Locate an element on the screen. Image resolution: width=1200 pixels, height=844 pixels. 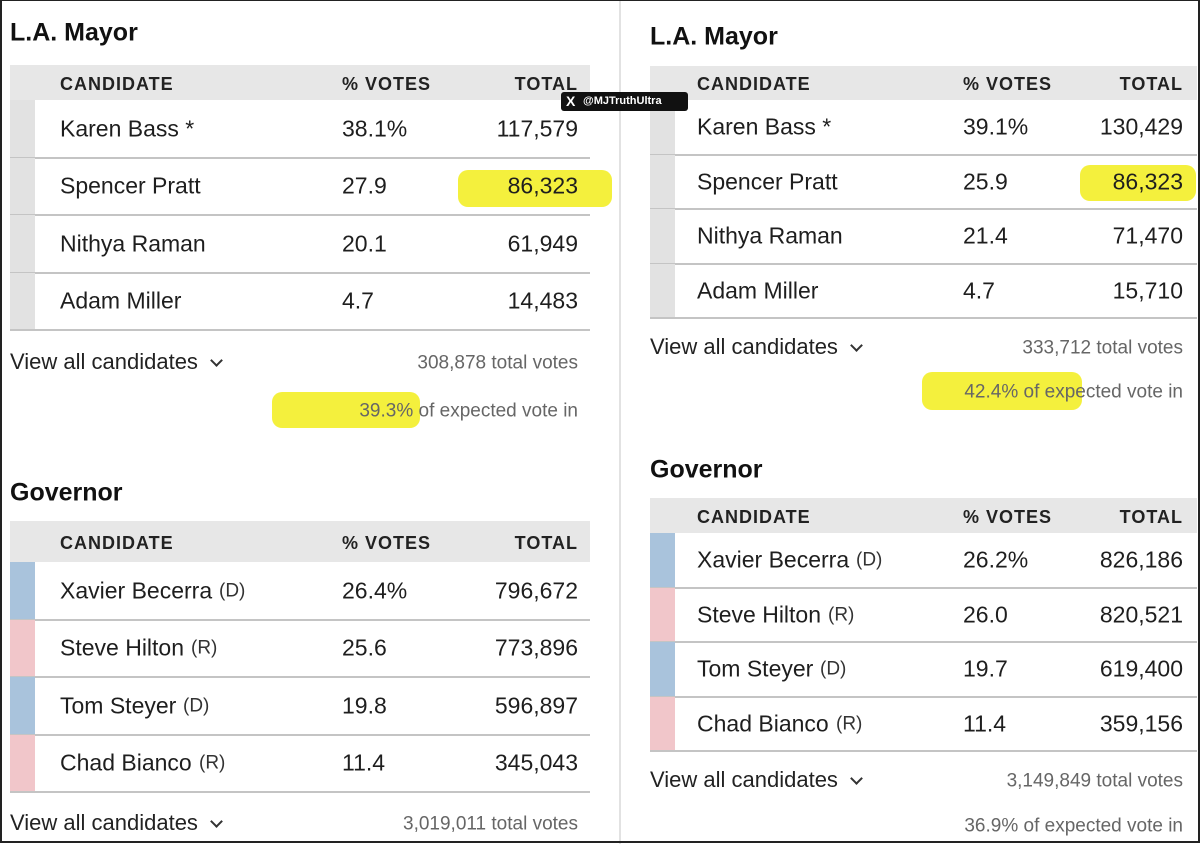
vote-total: 14,483 is located at coordinates (542, 300).